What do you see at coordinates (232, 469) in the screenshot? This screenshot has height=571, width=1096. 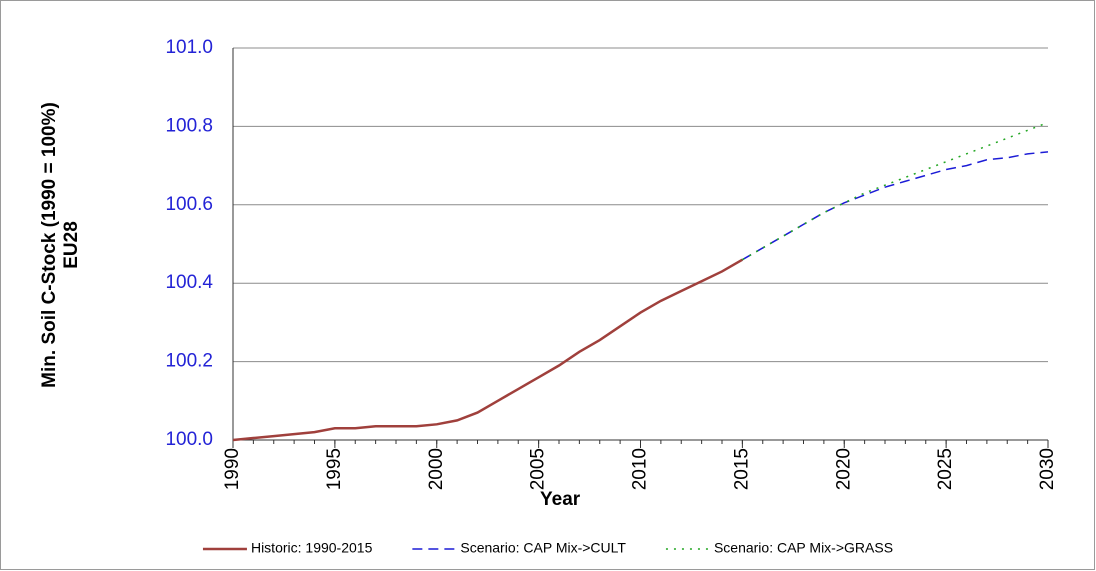 I see `x-tick-label: 1990` at bounding box center [232, 469].